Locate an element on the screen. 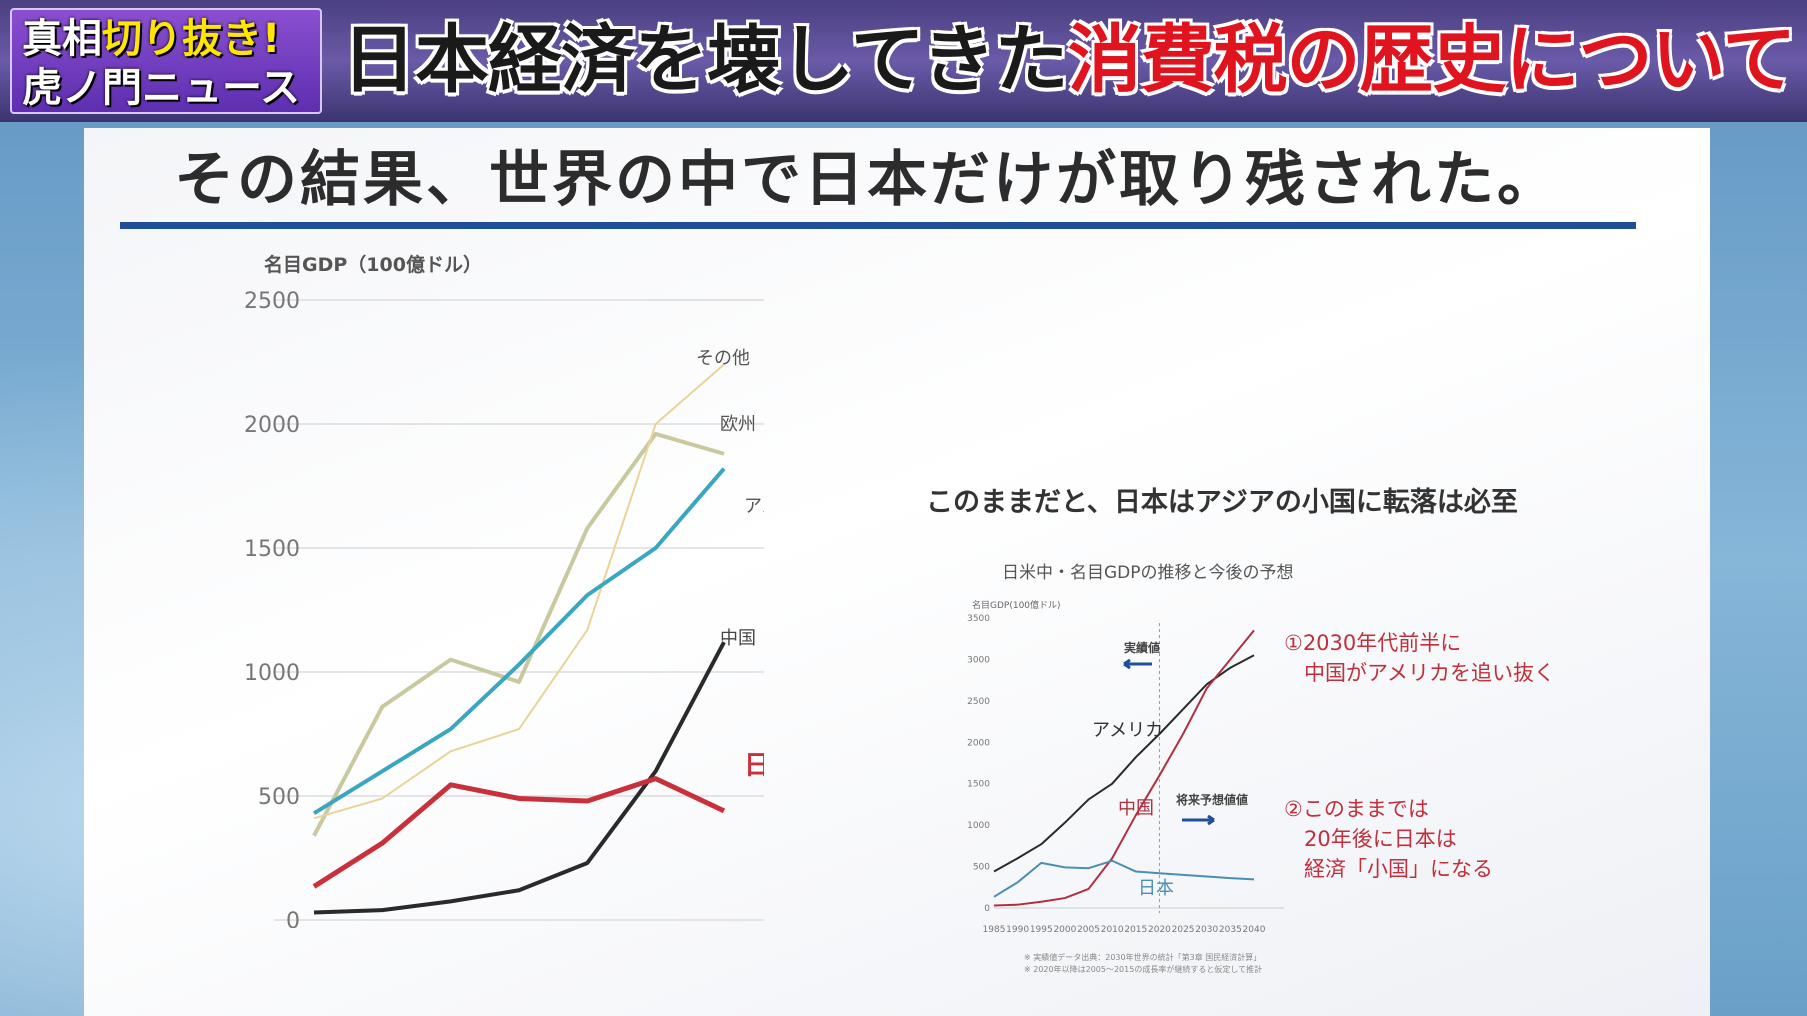  badge-line1-a: 真相 is located at coordinates (62, 39).